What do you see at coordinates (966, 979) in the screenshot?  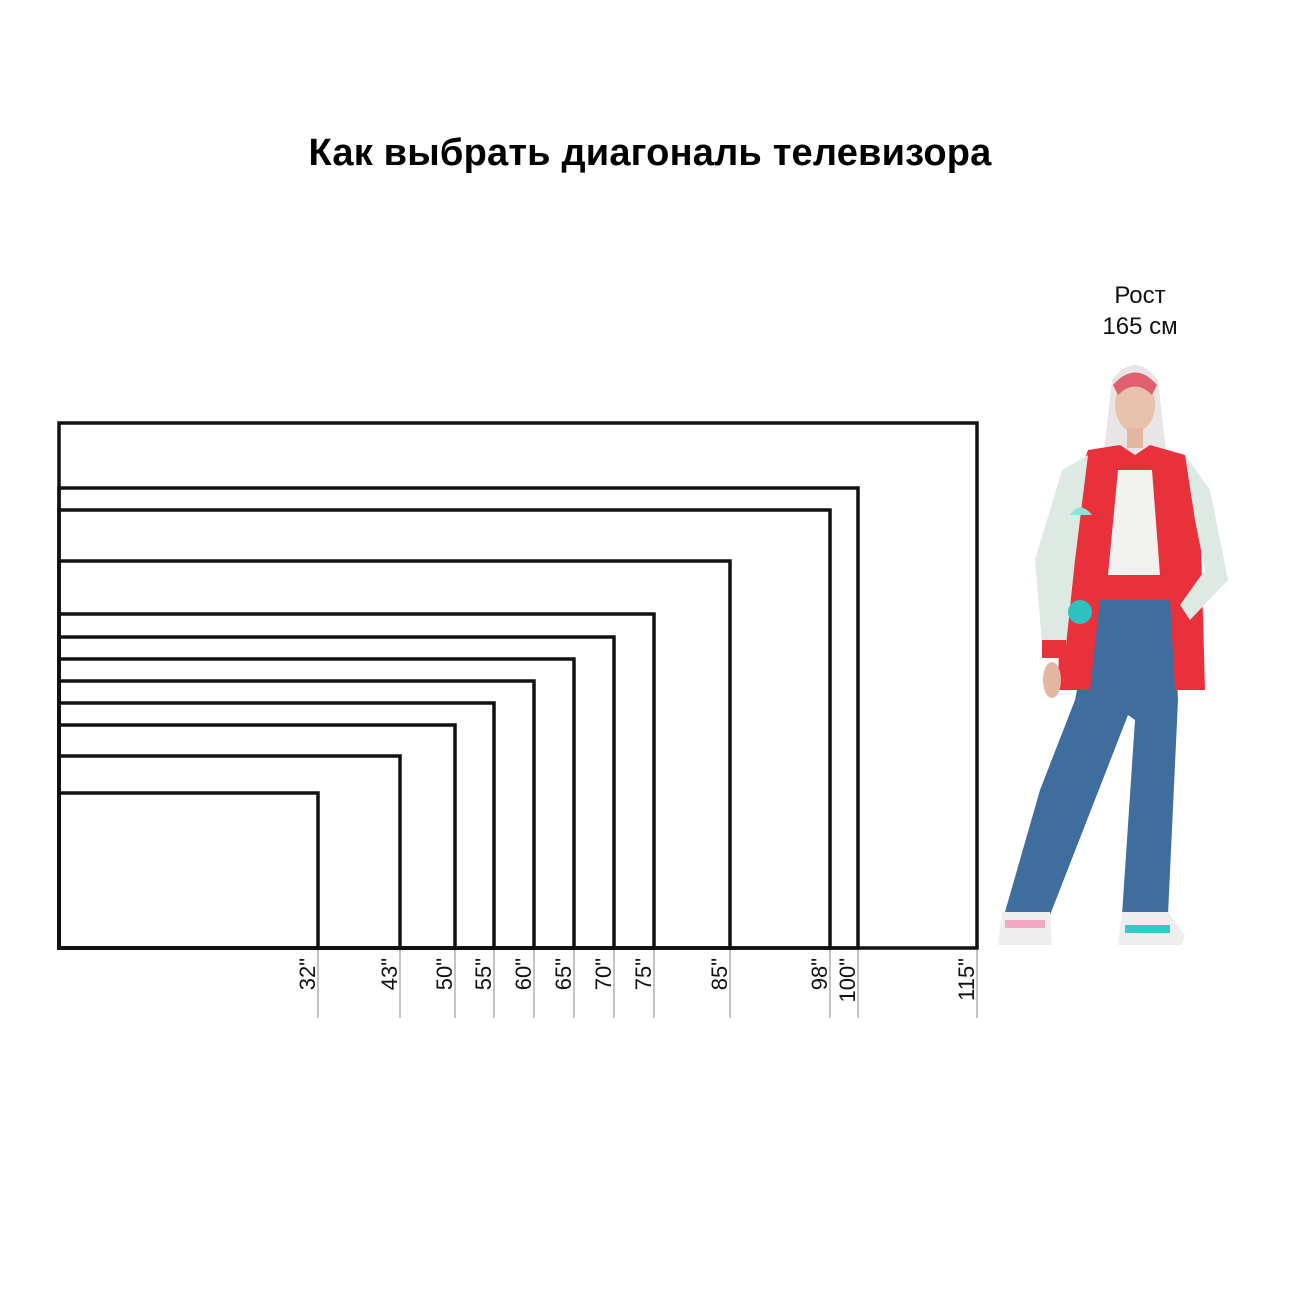 I see `size-label-115: 115"` at bounding box center [966, 979].